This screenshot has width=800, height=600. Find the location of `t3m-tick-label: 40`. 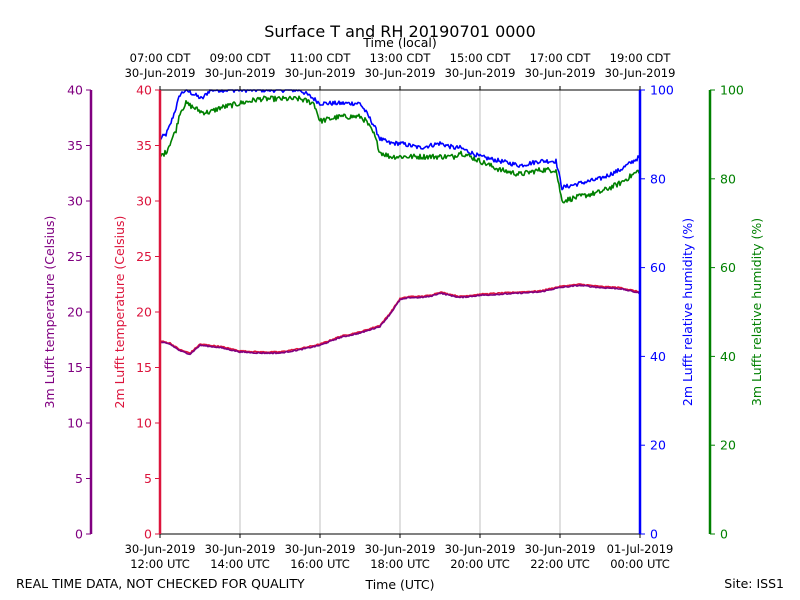

t3m-tick-label: 40 is located at coordinates (75, 90).